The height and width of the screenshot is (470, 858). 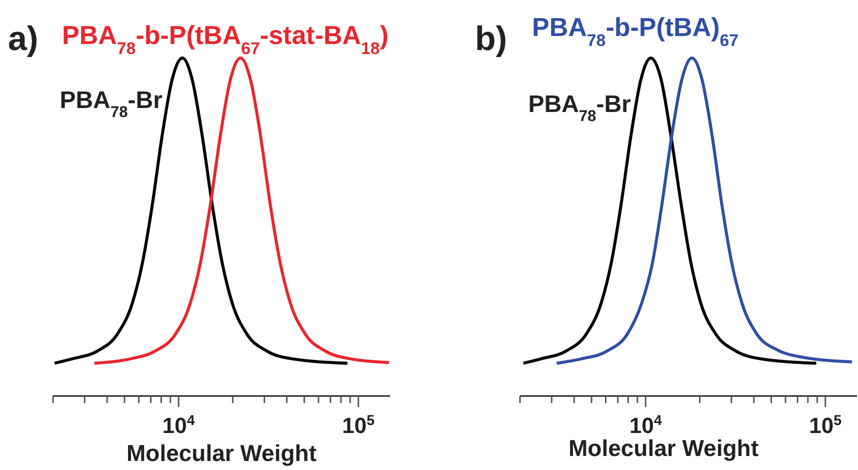 I want to click on series-label: PBA$_{78}$-b-P(tBA$_{67}$-stat-BA$_{18}$), so click(x=225, y=39).